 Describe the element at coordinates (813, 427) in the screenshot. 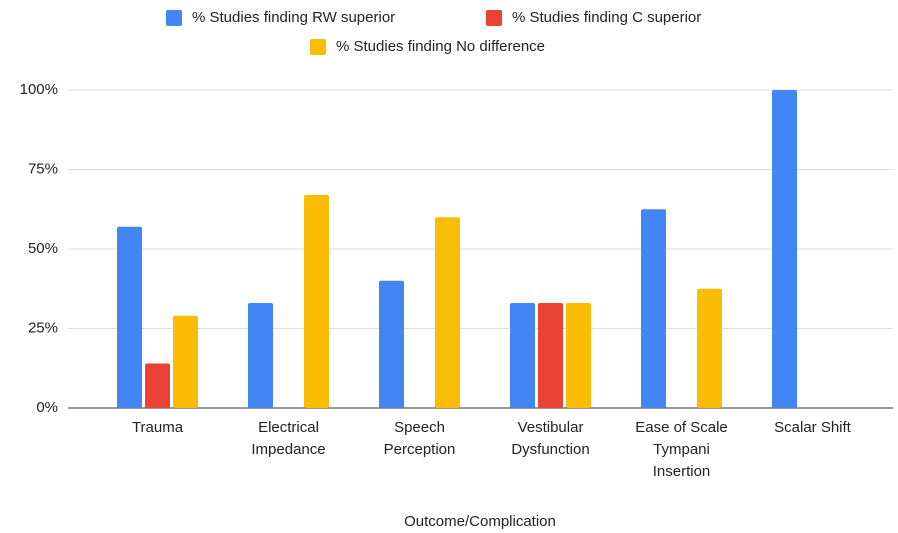

I see `x-tick-label: Scalar Shift` at that location.